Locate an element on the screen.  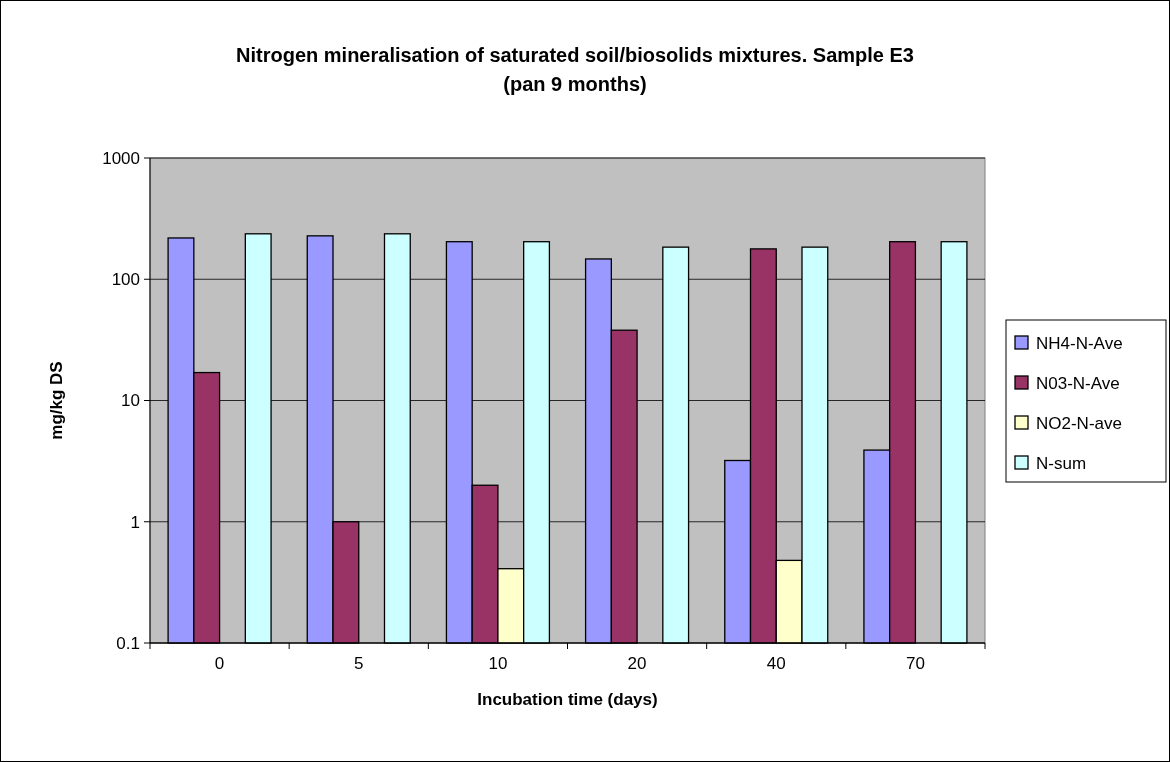
x-tick-label: 0 is located at coordinates (219, 663).